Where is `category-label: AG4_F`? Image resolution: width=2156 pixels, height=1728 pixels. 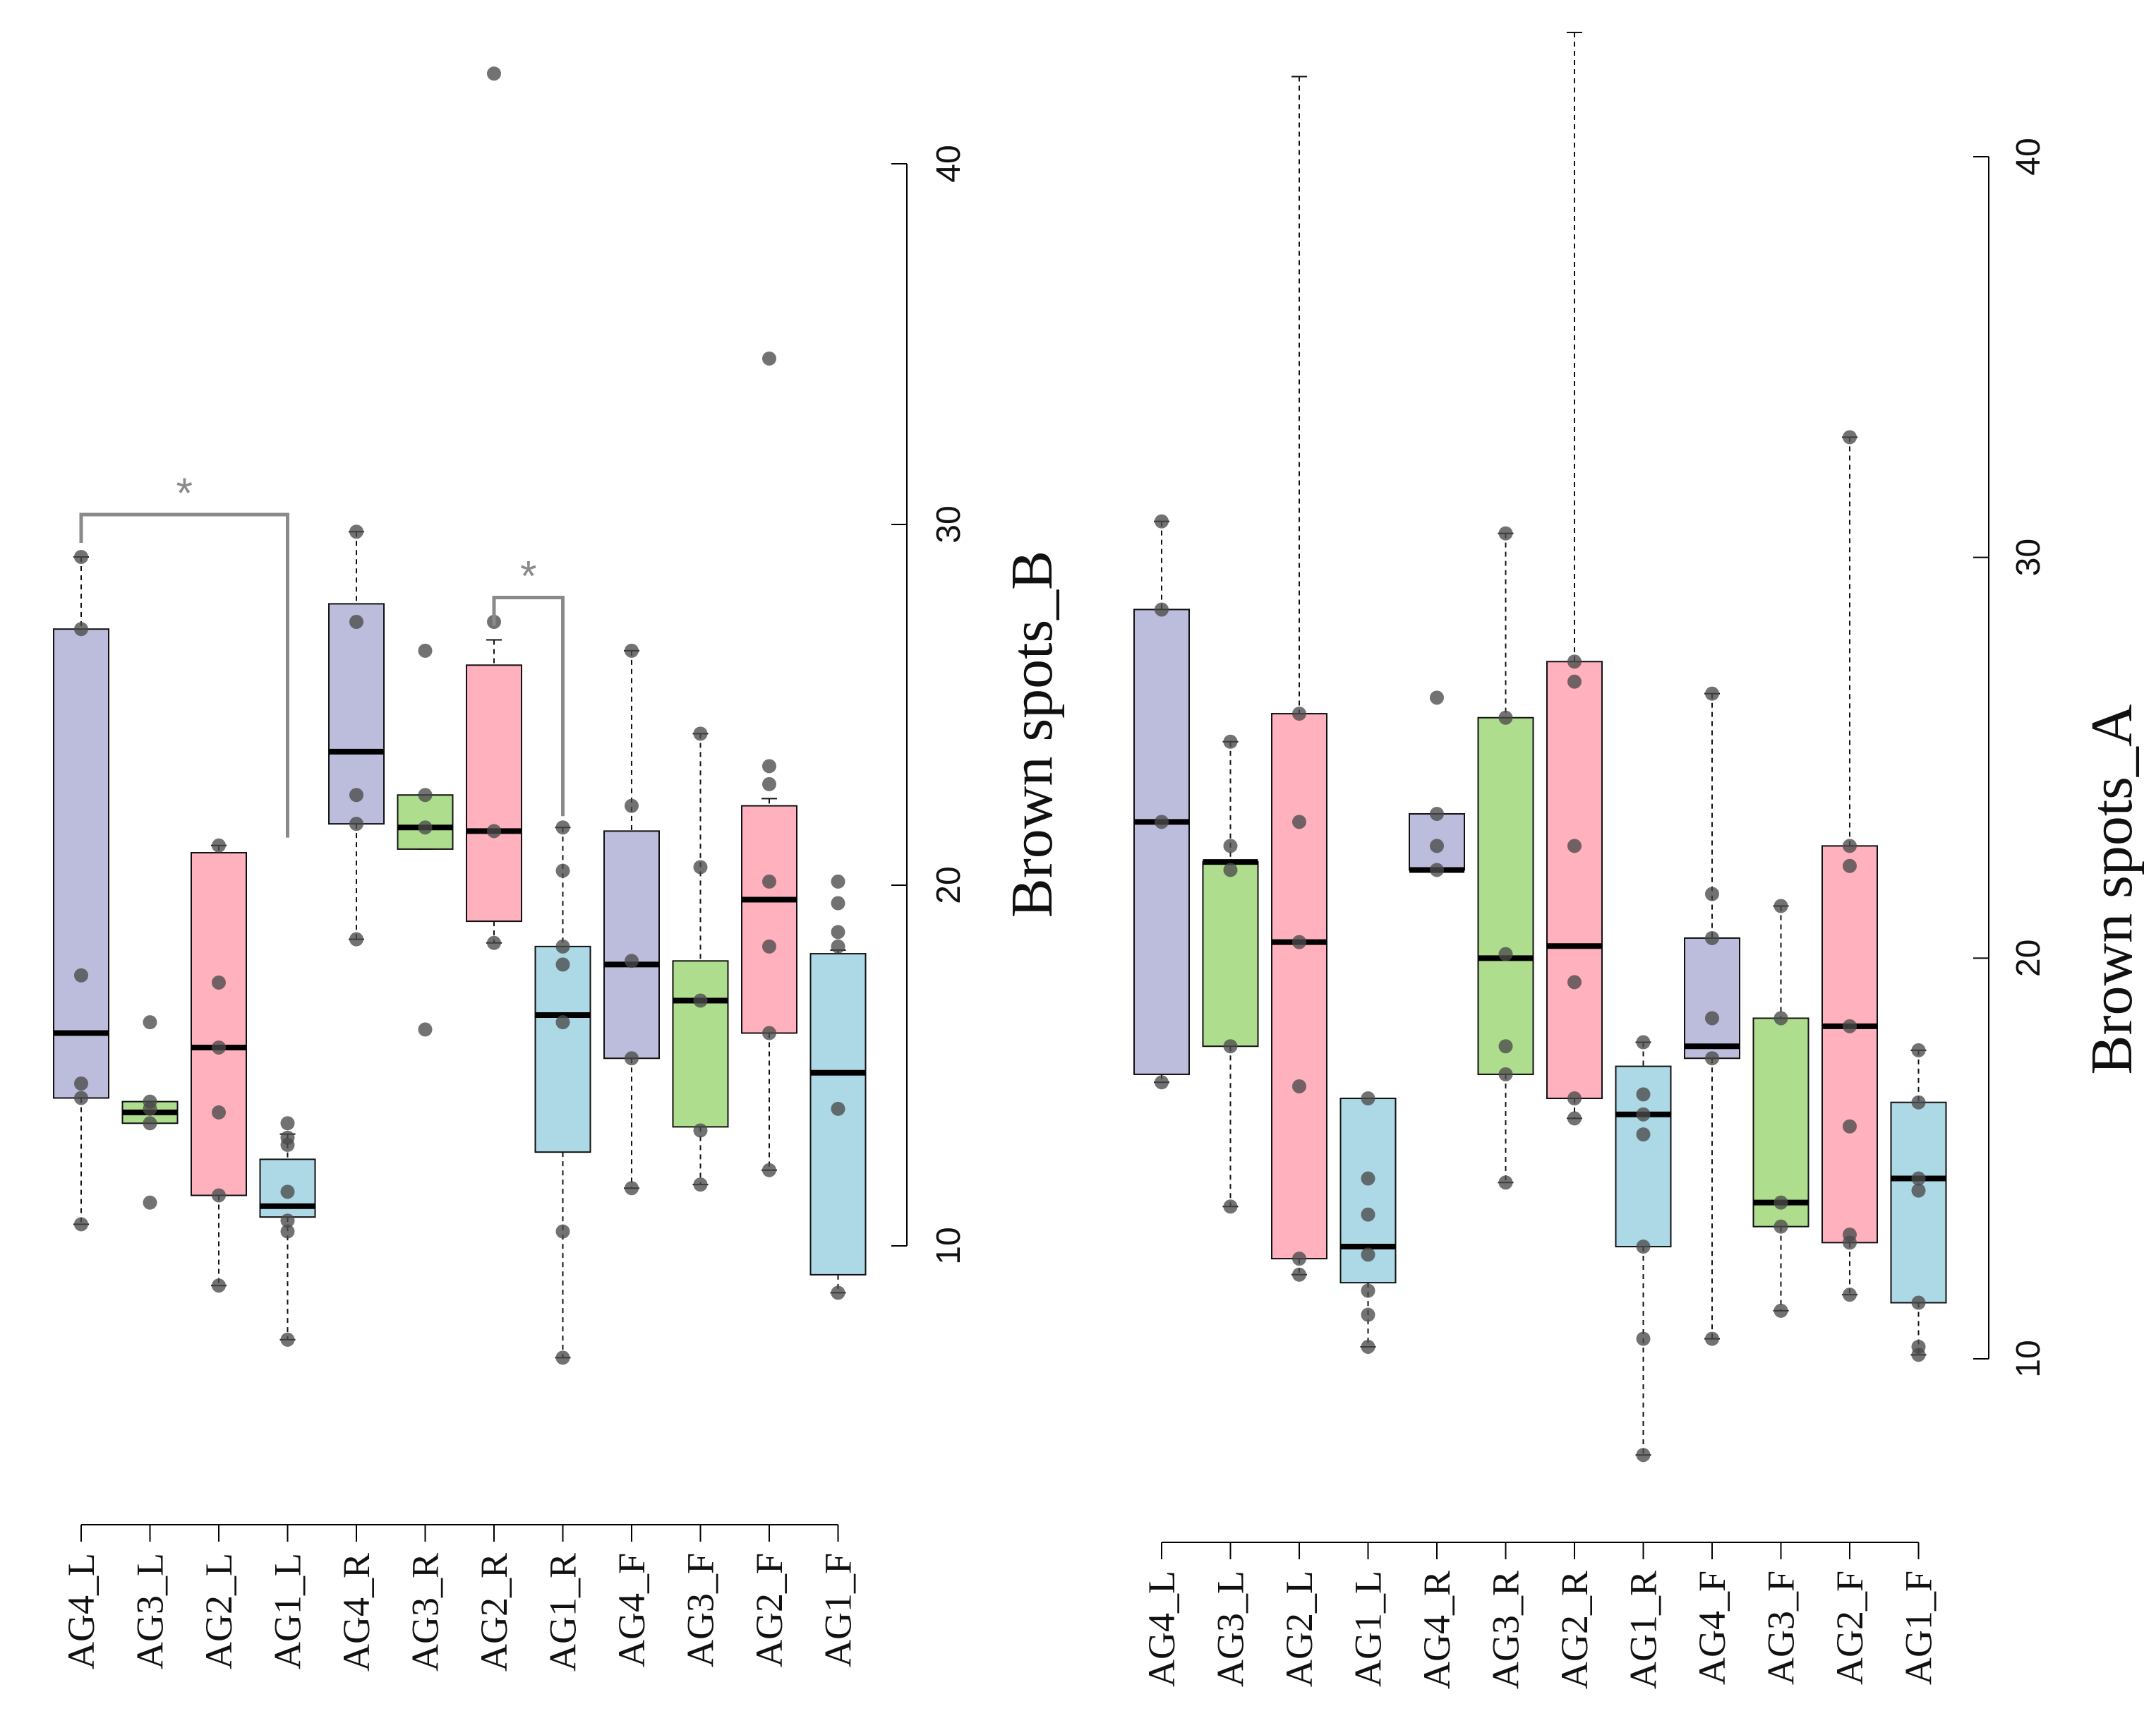 category-label: AG4_F is located at coordinates (631, 1610).